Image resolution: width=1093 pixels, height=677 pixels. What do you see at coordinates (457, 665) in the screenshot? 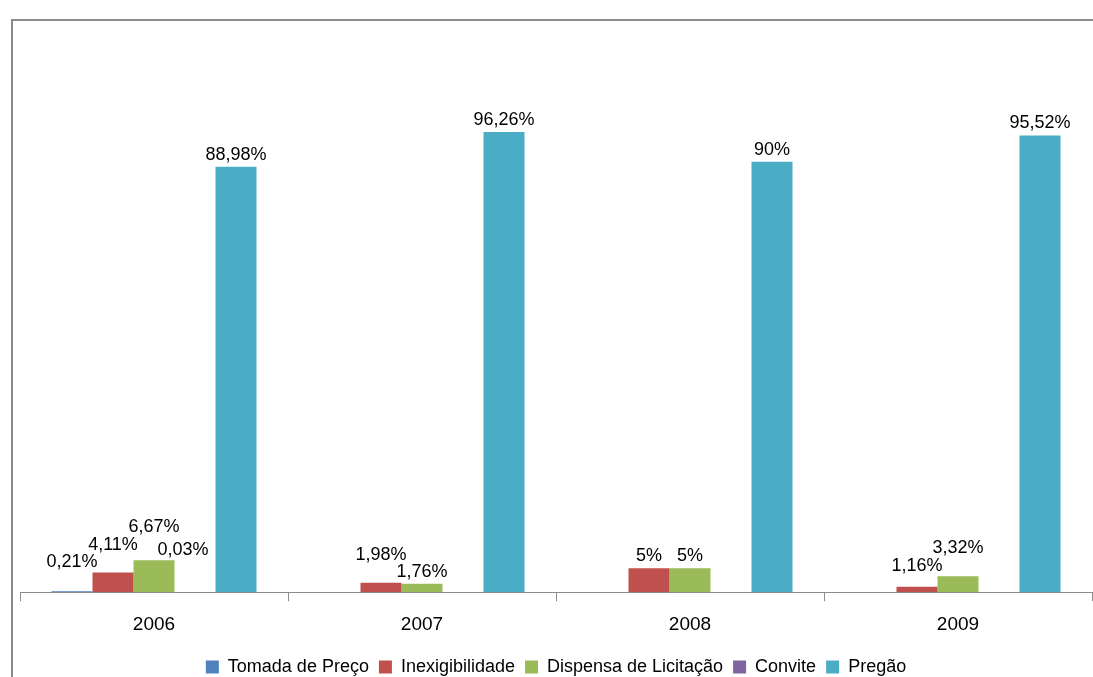
I see `legend-label: Inexigibilidade` at bounding box center [457, 665].